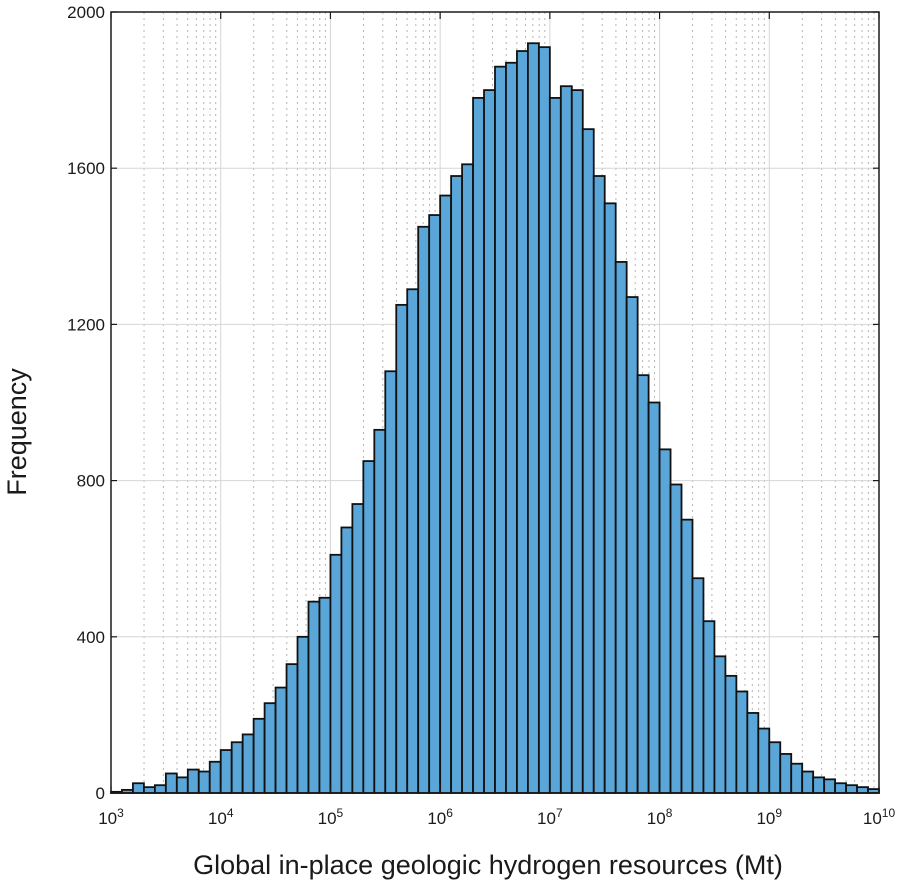 Image resolution: width=900 pixels, height=889 pixels. What do you see at coordinates (111, 817) in the screenshot?
I see `x-tick-label: 10³` at bounding box center [111, 817].